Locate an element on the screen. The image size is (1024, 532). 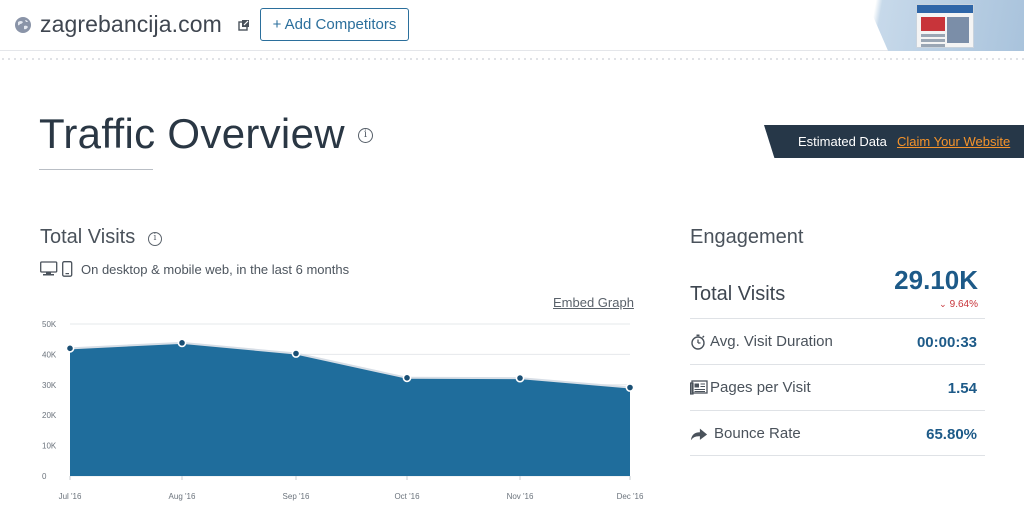
site-thumbnail is located at coordinates (945, 25).